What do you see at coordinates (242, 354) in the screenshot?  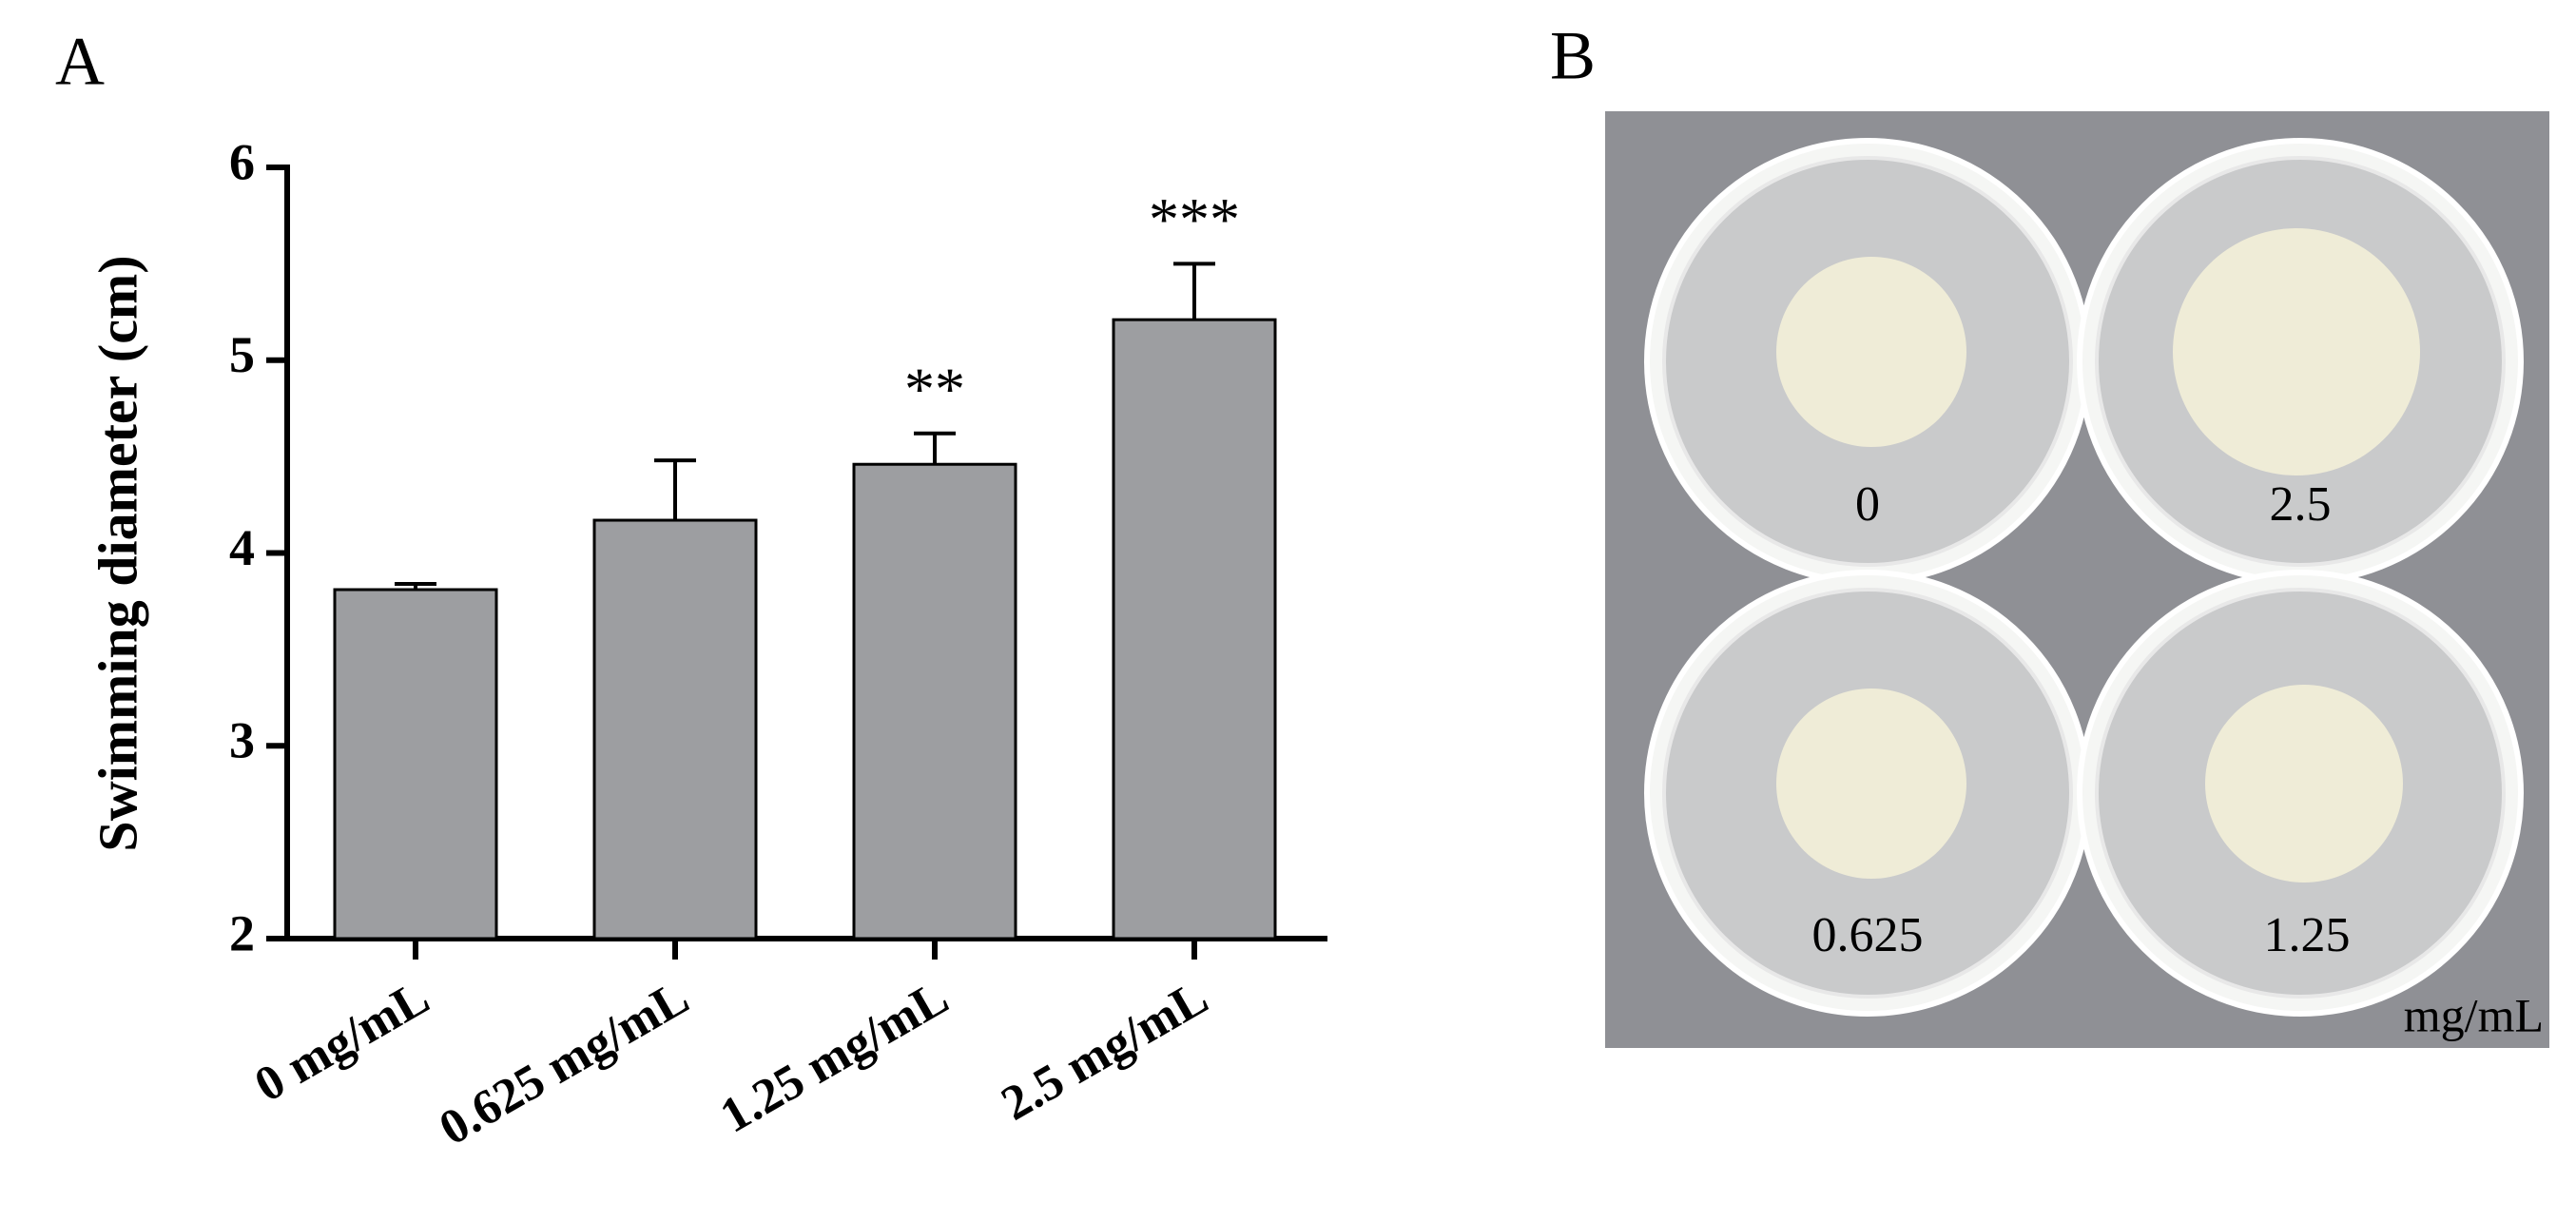 I see `y-tick-label: 5` at bounding box center [242, 354].